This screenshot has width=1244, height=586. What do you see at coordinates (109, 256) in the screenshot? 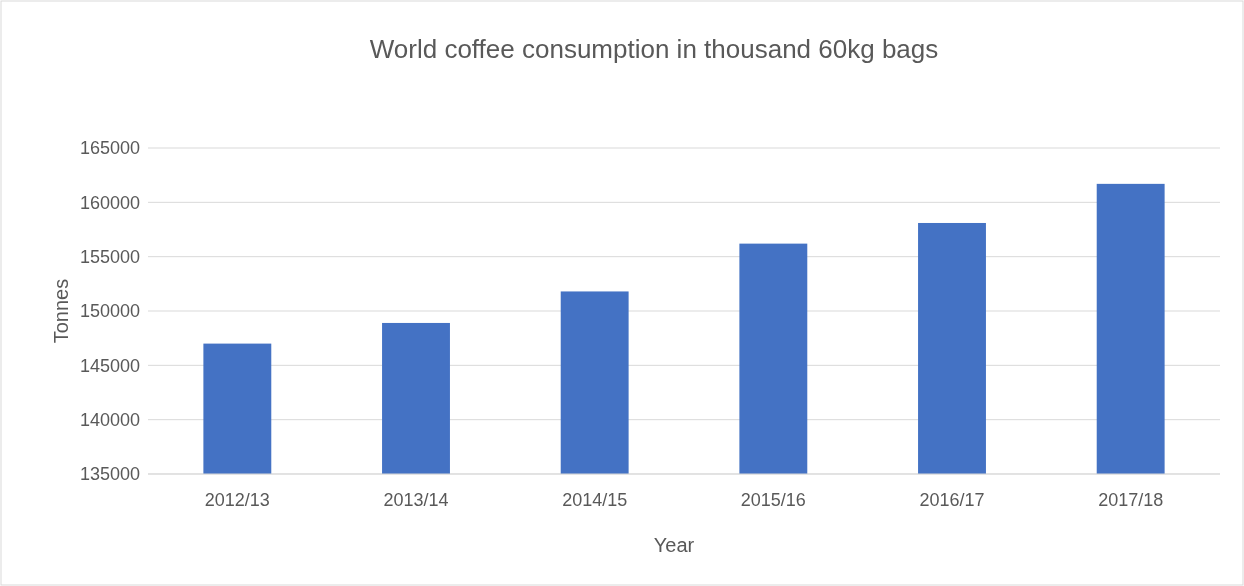
I see `y-tick-label: 155000` at bounding box center [109, 256].